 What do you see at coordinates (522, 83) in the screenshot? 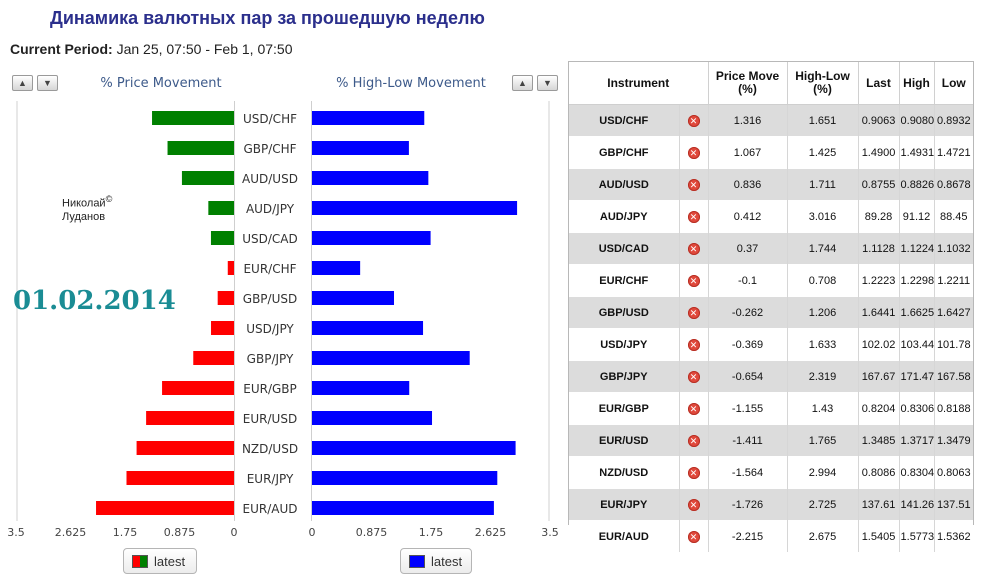
I see `sort-up-button-right: ▲` at bounding box center [522, 83].